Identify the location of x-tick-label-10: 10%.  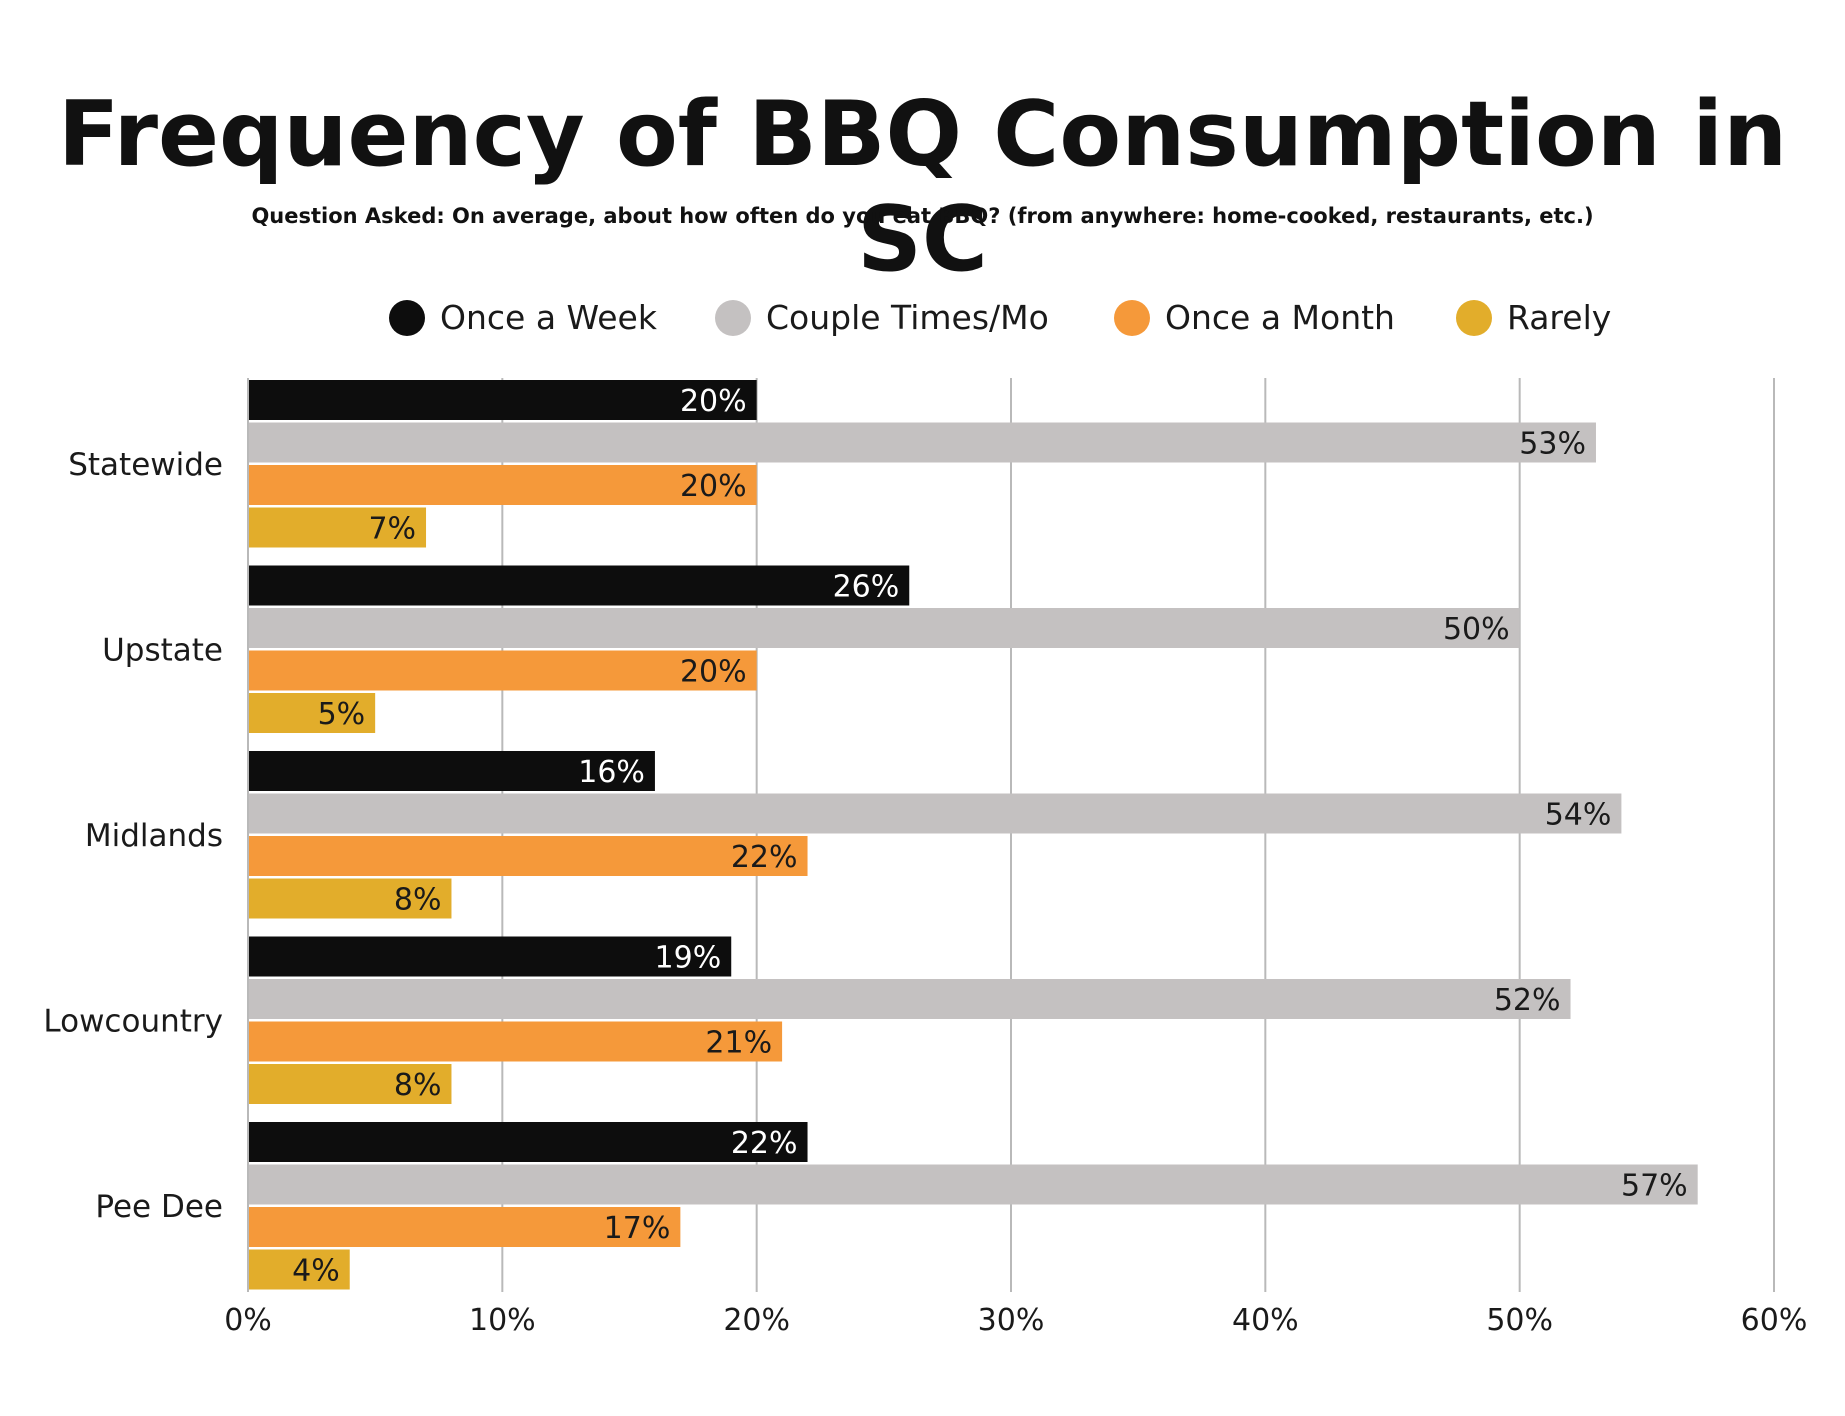
(502, 1320).